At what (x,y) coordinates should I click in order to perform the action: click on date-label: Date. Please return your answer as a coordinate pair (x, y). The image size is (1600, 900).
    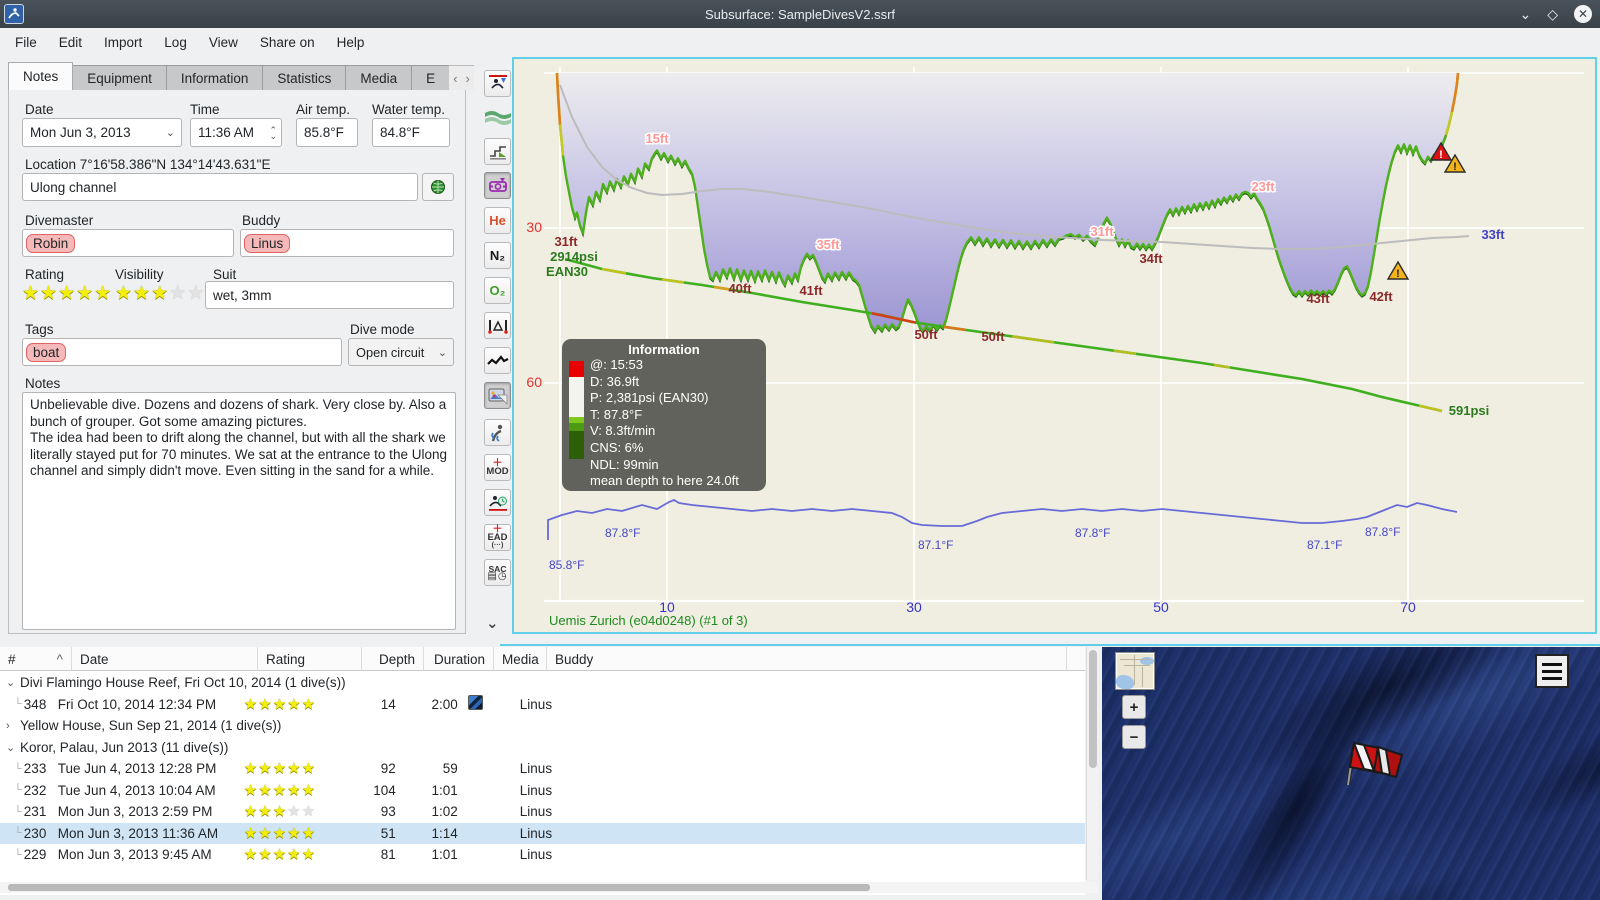
    Looking at the image, I should click on (39, 109).